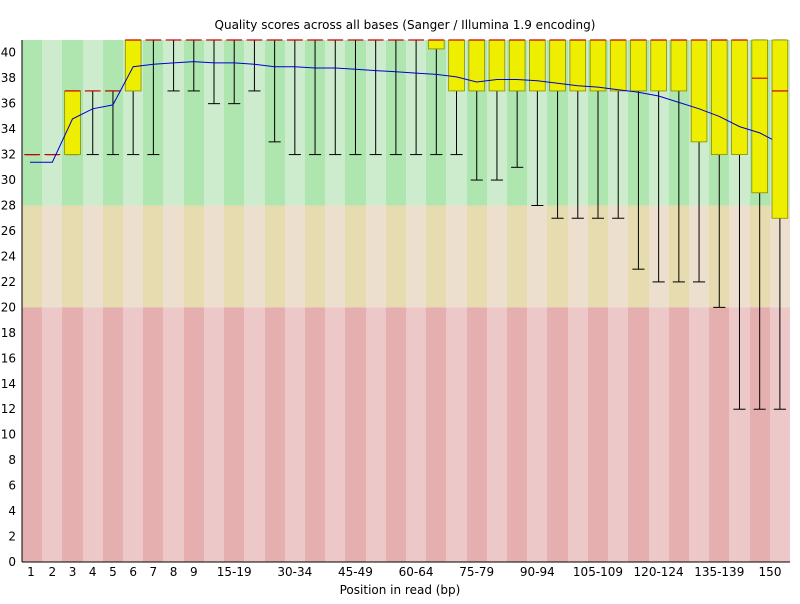 This screenshot has width=800, height=604. Describe the element at coordinates (133, 572) in the screenshot. I see `x-tick-label: 6` at that location.